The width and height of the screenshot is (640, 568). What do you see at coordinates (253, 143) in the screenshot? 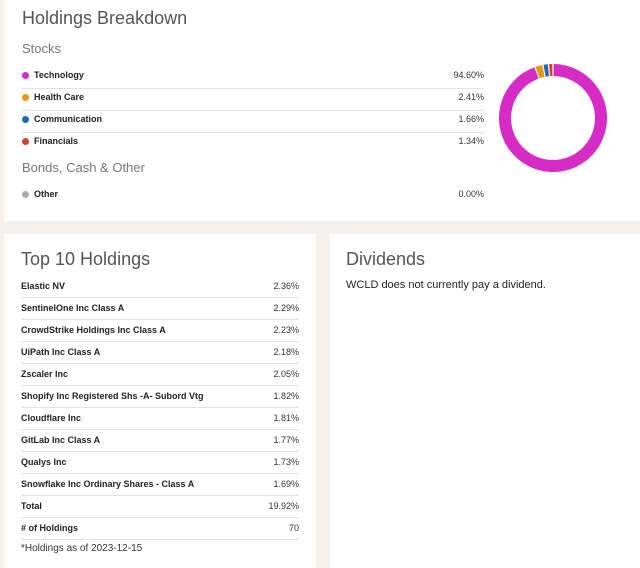
I see `sector-row-financials: Financials 1.34%` at bounding box center [253, 143].